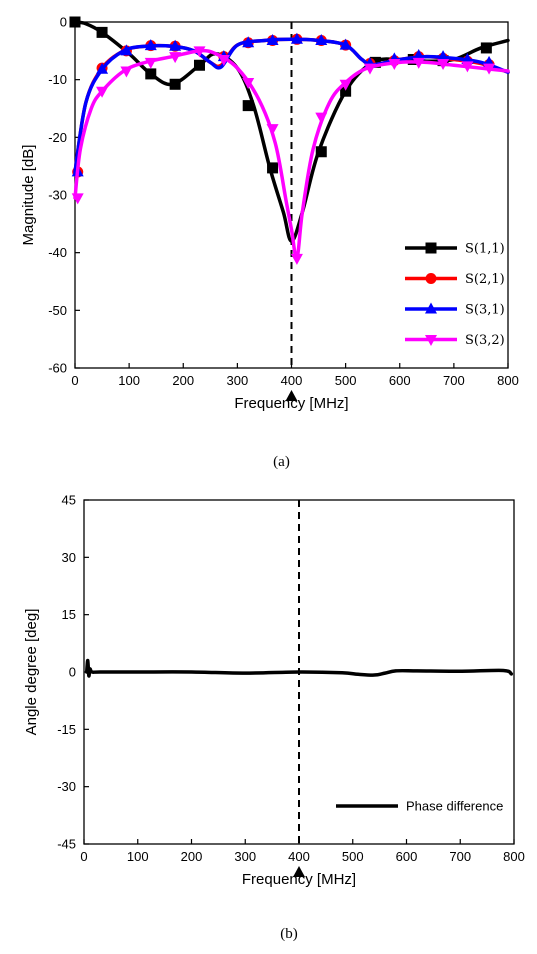  I want to click on chart-a-x-axis-label: Frequency [MHz], so click(291, 403).